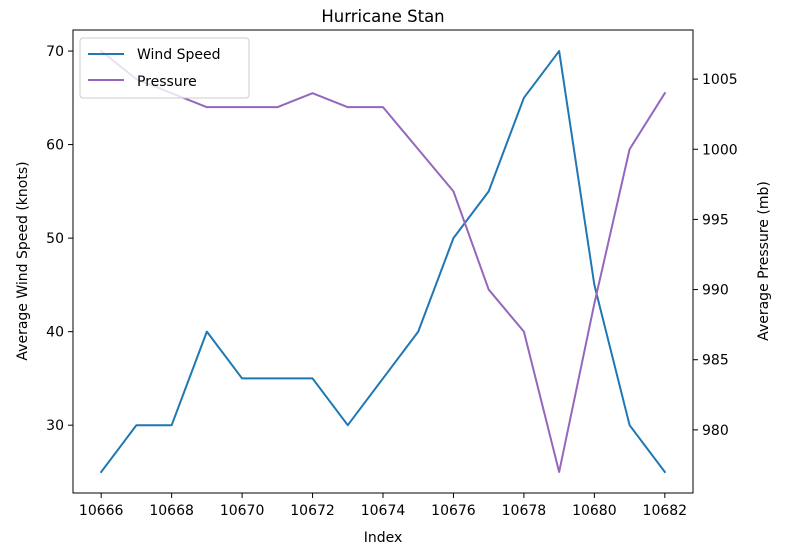 The height and width of the screenshot is (560, 793). I want to click on y-axis-left: 30 40 50 60 70, so click(59, 239).